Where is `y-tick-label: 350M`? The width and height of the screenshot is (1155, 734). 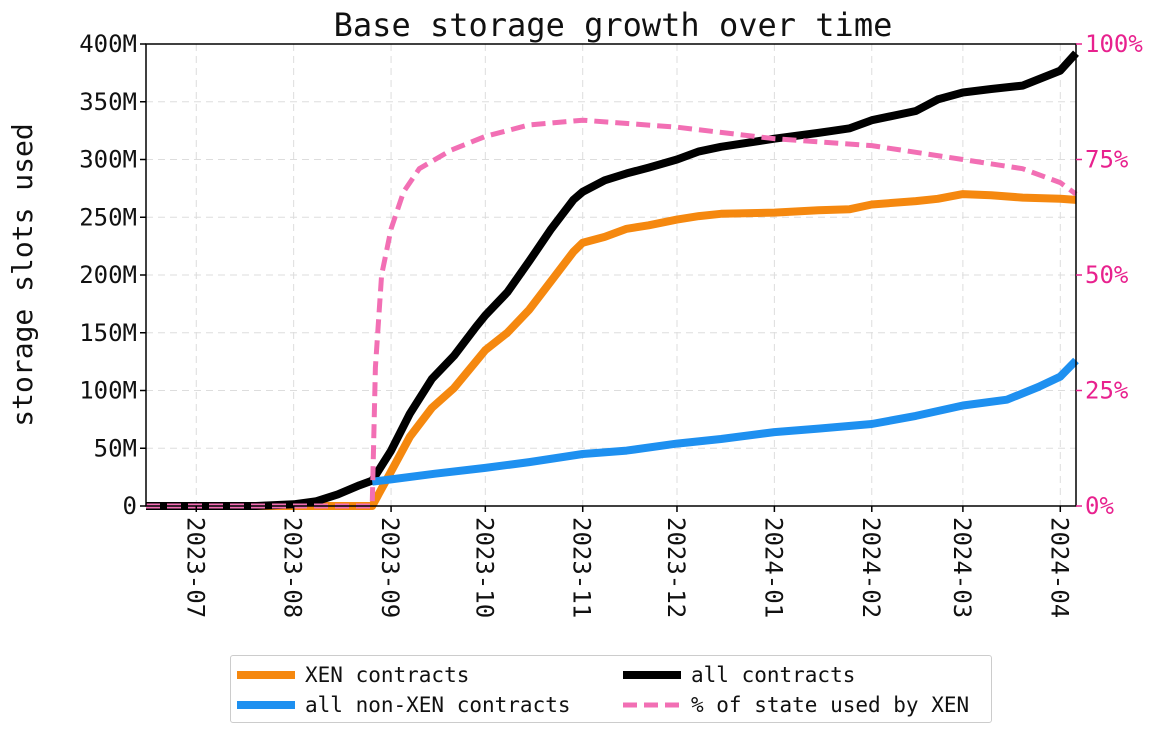
y-tick-label: 350M is located at coordinates (108, 102).